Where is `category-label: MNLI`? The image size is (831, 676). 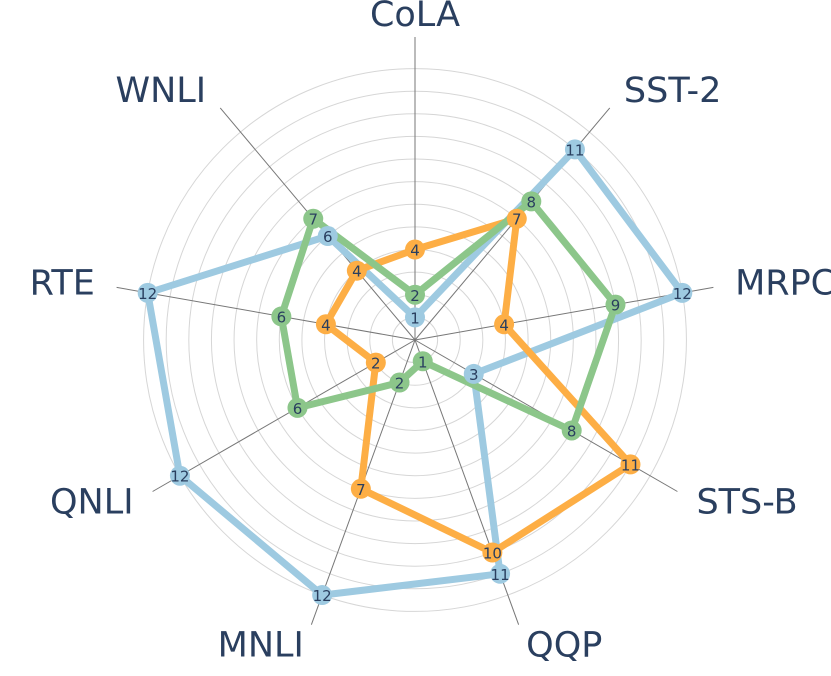
category-label: MNLI is located at coordinates (261, 645).